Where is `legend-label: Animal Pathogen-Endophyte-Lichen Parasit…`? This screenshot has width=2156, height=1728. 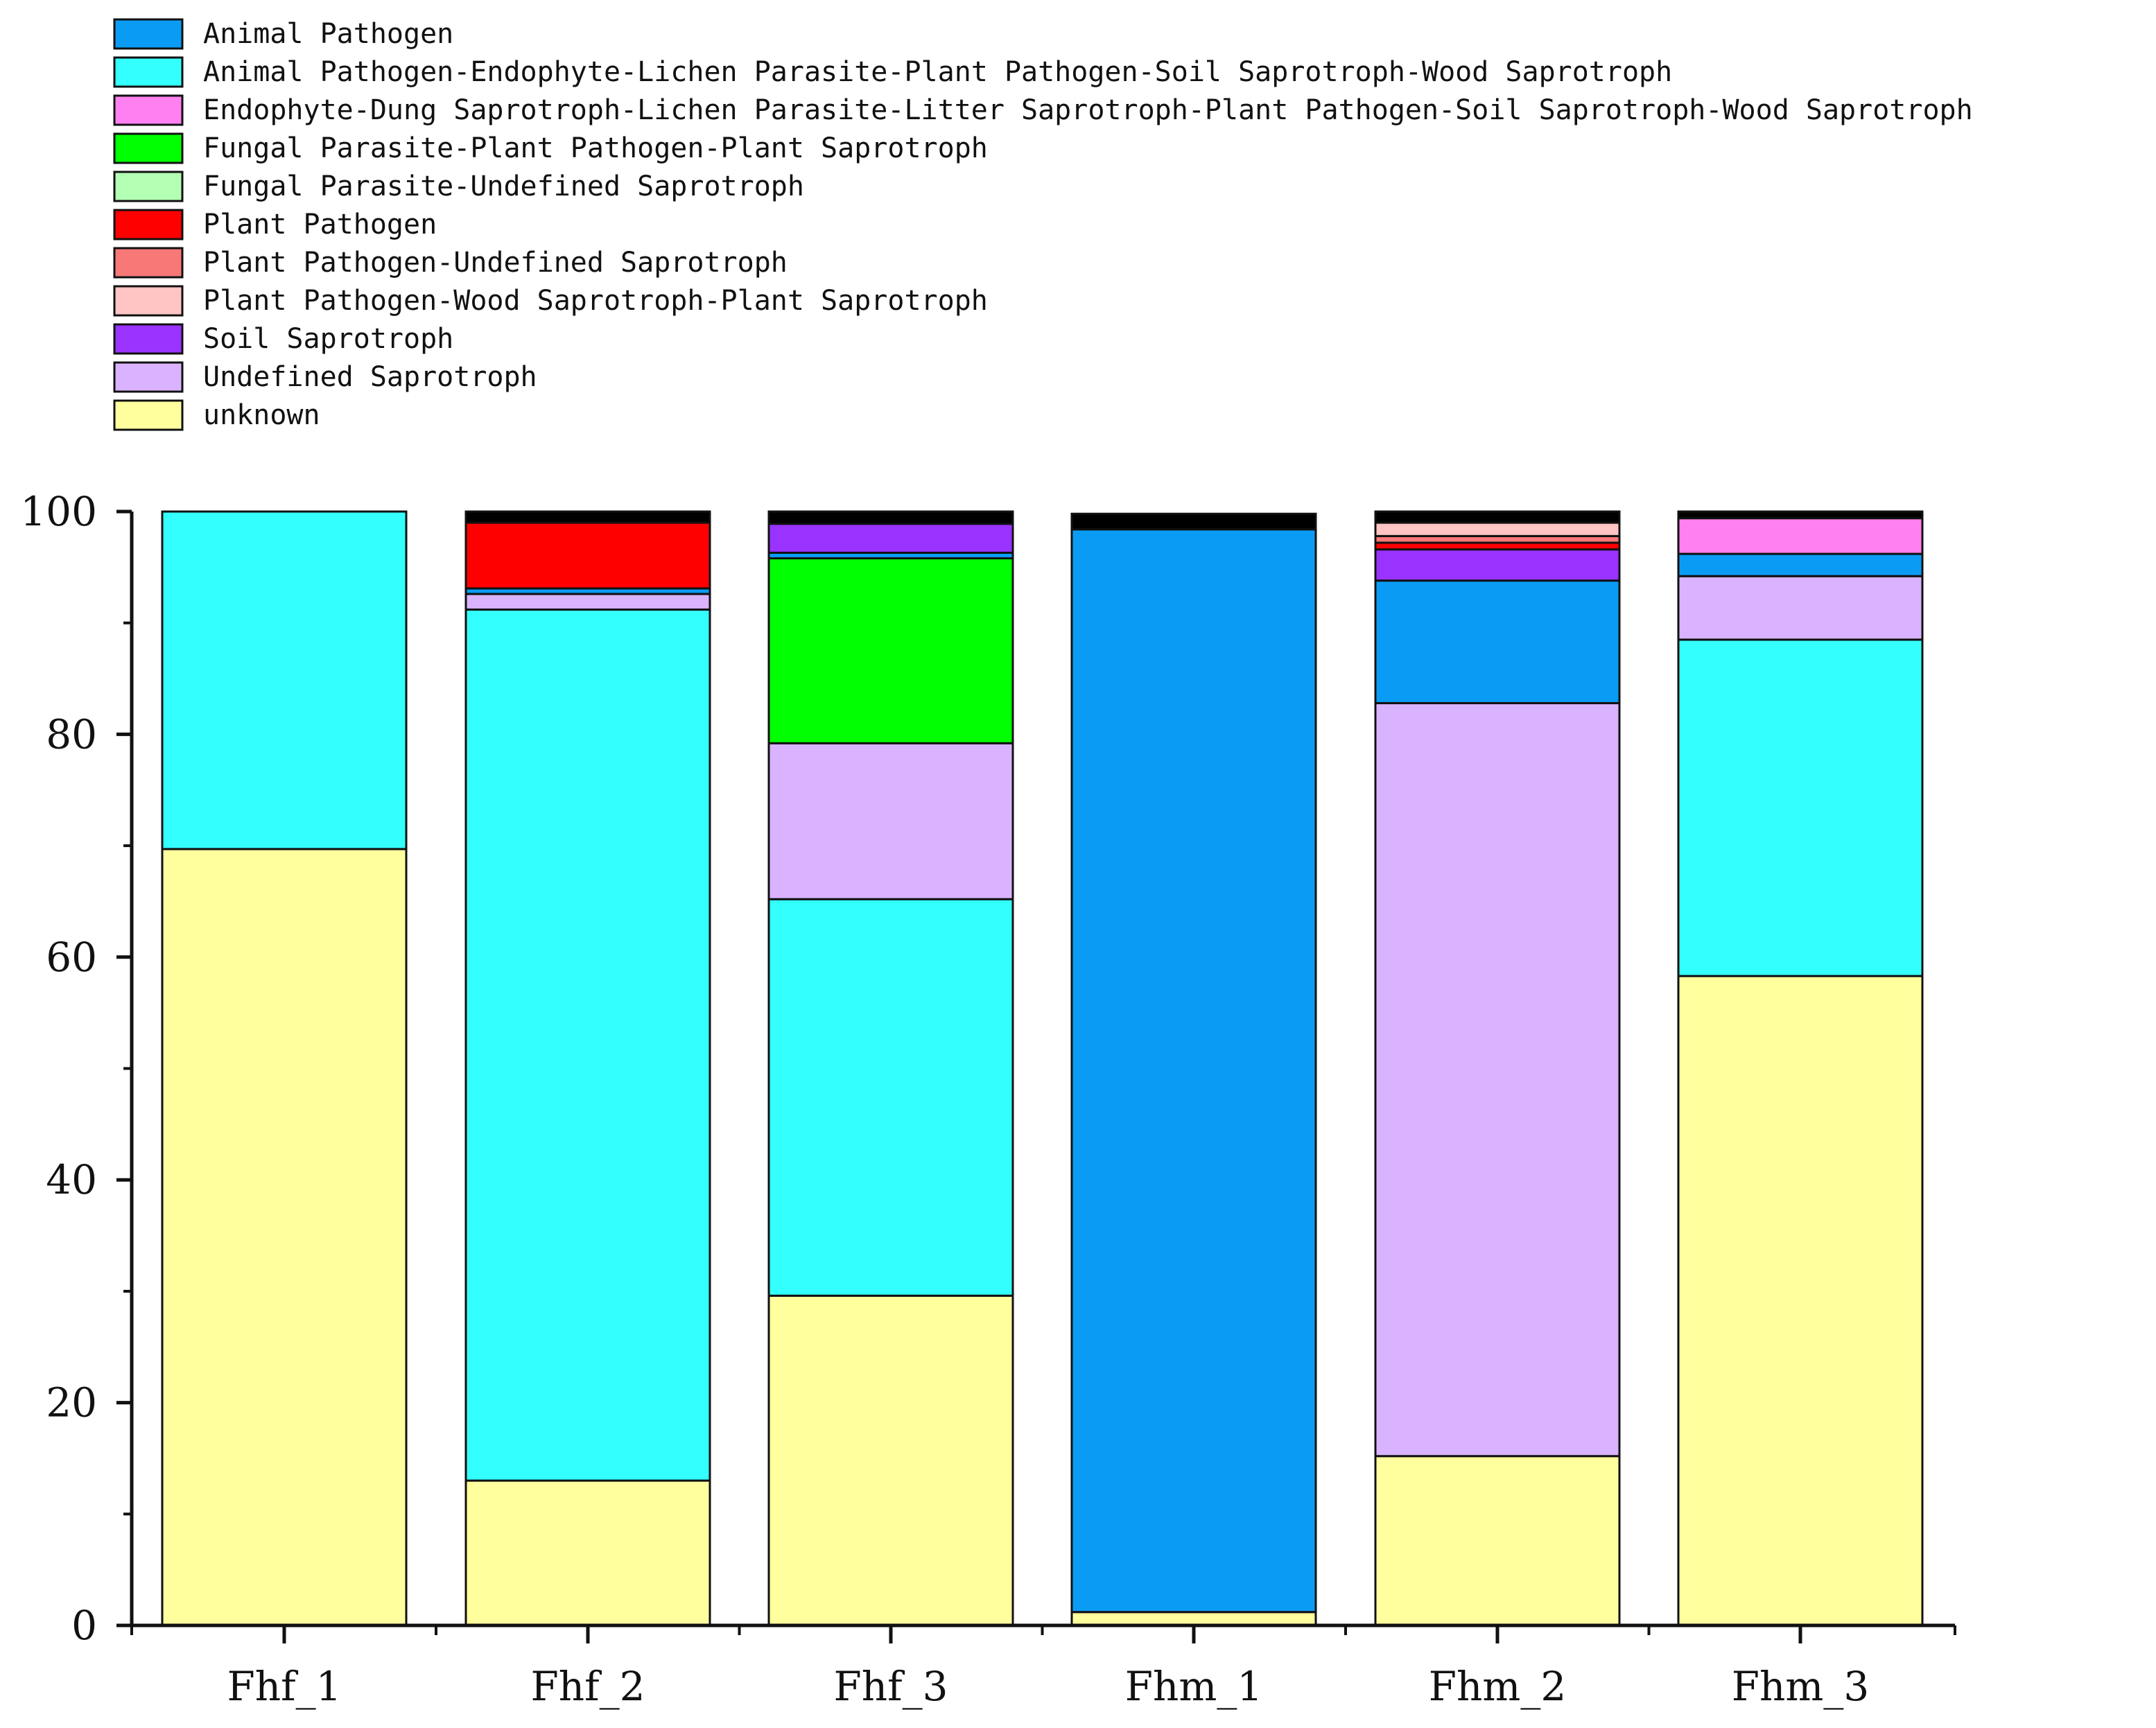
legend-label: Animal Pathogen-Endophyte-Lichen Parasit… is located at coordinates (938, 72).